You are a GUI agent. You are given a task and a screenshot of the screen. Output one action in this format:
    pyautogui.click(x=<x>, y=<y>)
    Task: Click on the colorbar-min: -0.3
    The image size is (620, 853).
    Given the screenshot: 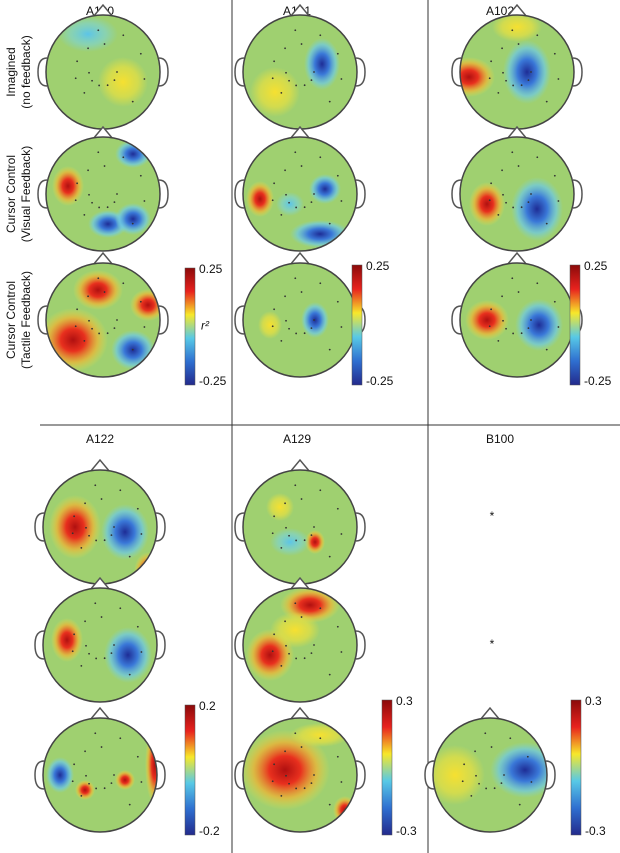 What is the action you would take?
    pyautogui.click(x=406, y=831)
    